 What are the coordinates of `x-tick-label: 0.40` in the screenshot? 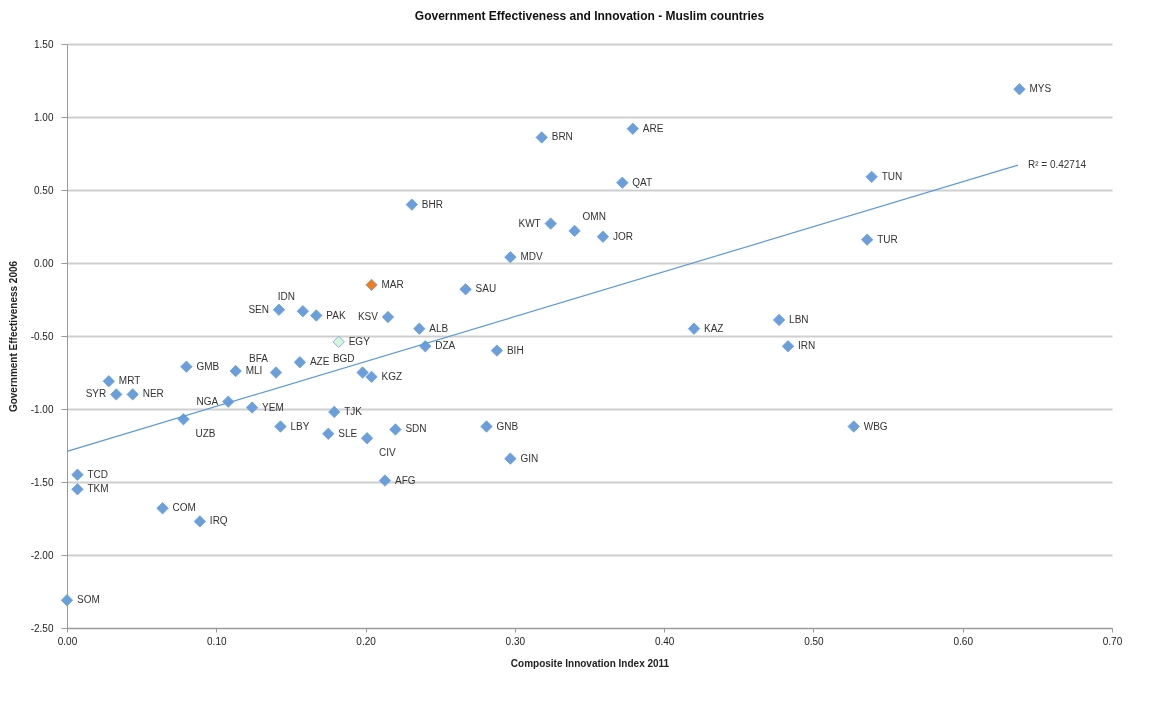 It's located at (664, 641).